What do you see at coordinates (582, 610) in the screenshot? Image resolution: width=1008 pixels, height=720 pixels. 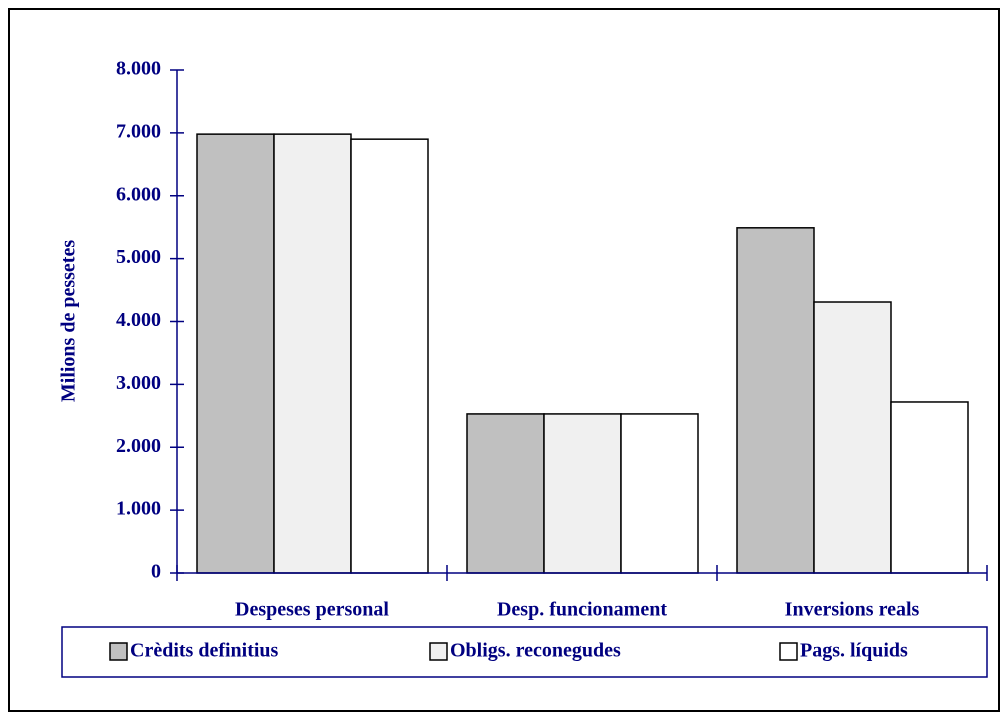 I see `x-tick-label: Desp. funcionament` at bounding box center [582, 610].